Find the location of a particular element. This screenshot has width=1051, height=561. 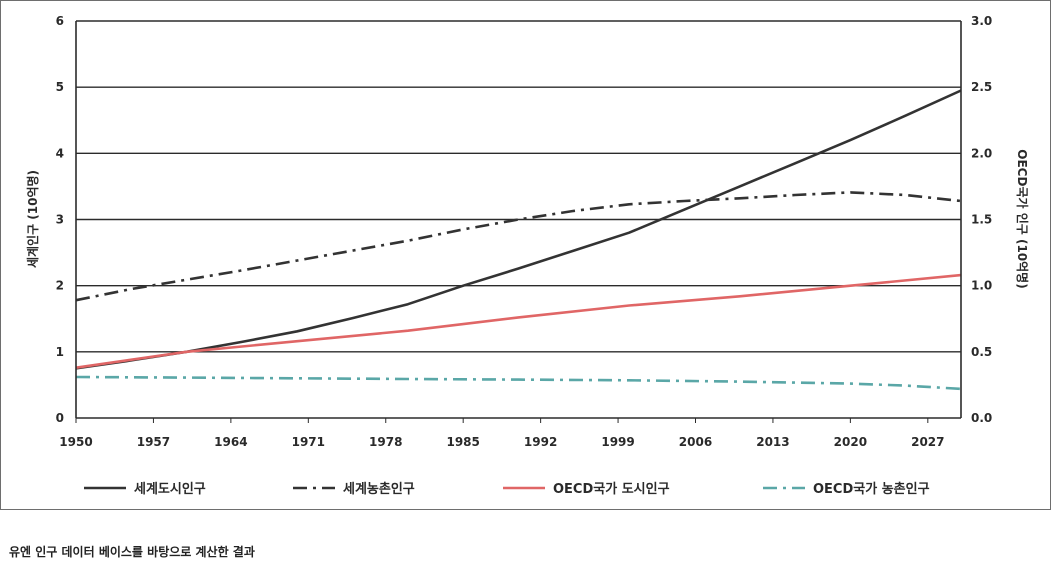

y-tick-left: 6 is located at coordinates (60, 21).